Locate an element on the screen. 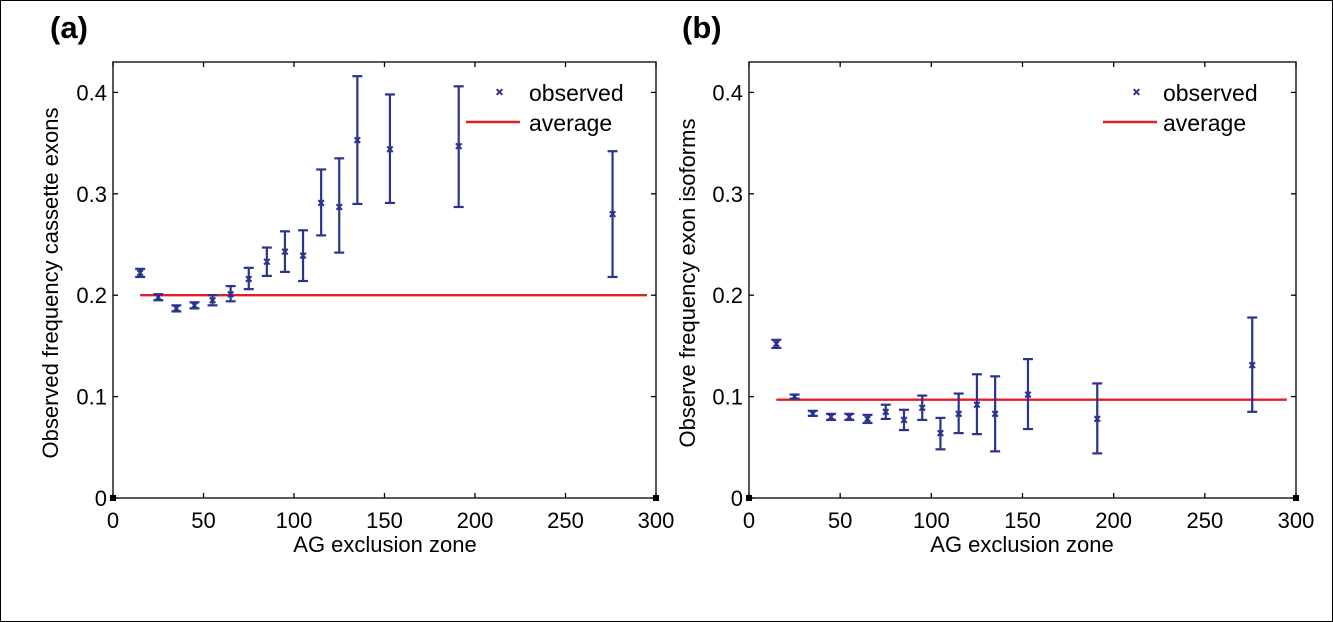 Image resolution: width=1333 pixels, height=622 pixels. panel-b-xtick-label: 50 is located at coordinates (840, 520).